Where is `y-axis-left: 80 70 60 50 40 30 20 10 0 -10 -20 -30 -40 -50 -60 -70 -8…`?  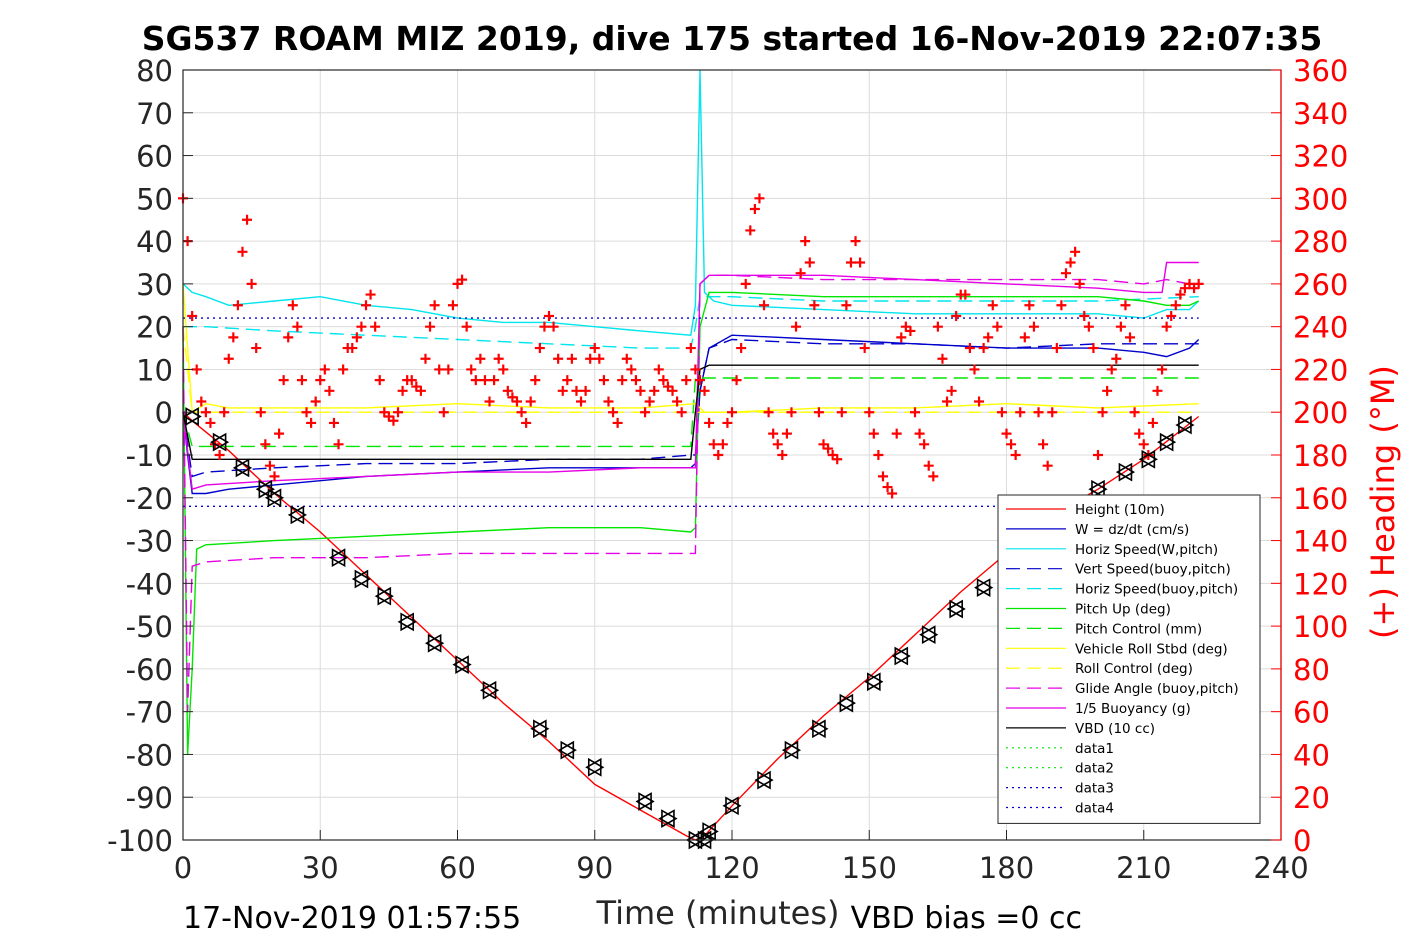 y-axis-left: 80 70 60 50 40 30 20 10 0 -10 -20 -30 -40 -50 -60 -70 -8… is located at coordinates (150, 456).